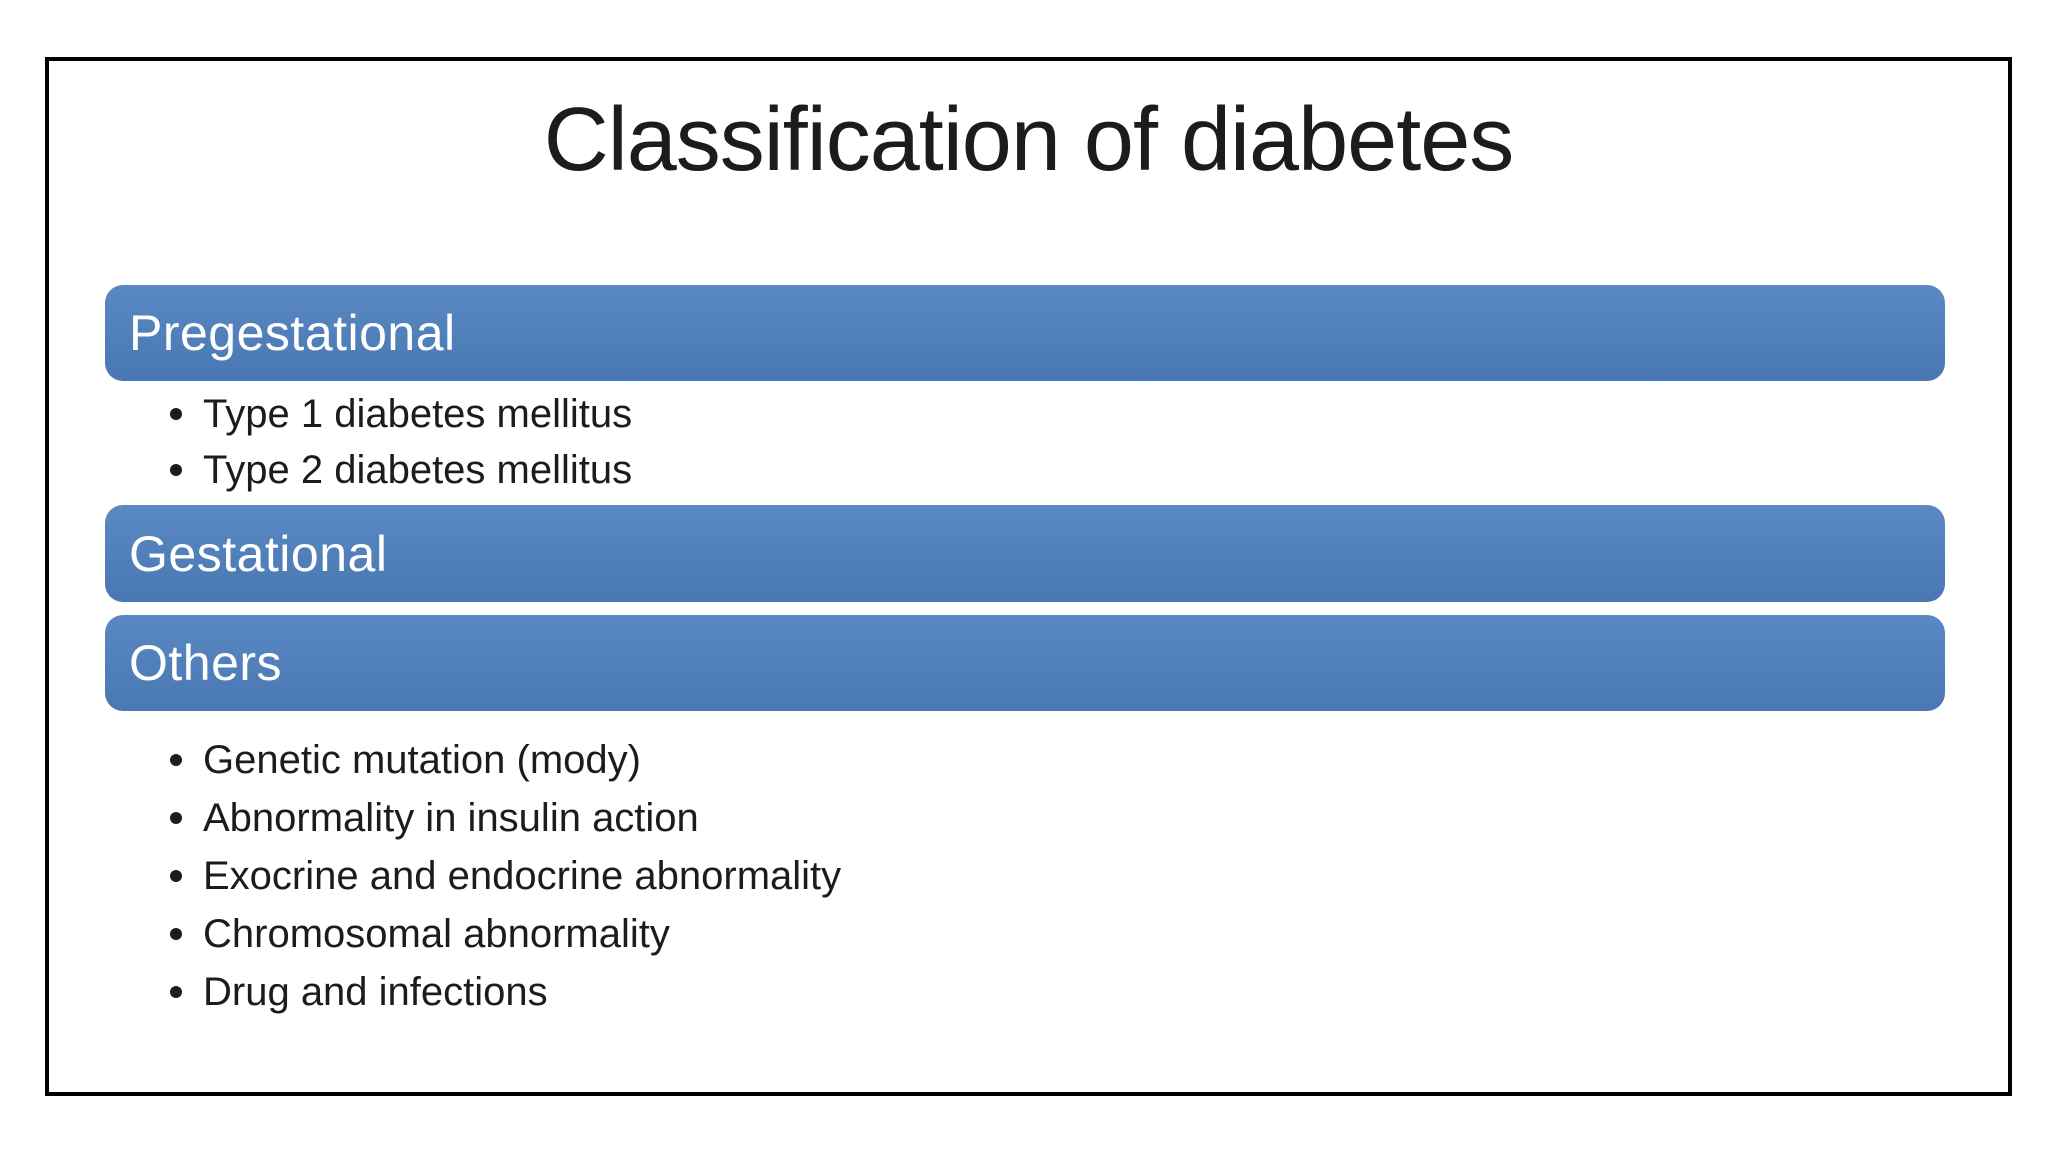 Image resolution: width=2048 pixels, height=1152 pixels. I want to click on section-header-label: Gestational, so click(258, 553).